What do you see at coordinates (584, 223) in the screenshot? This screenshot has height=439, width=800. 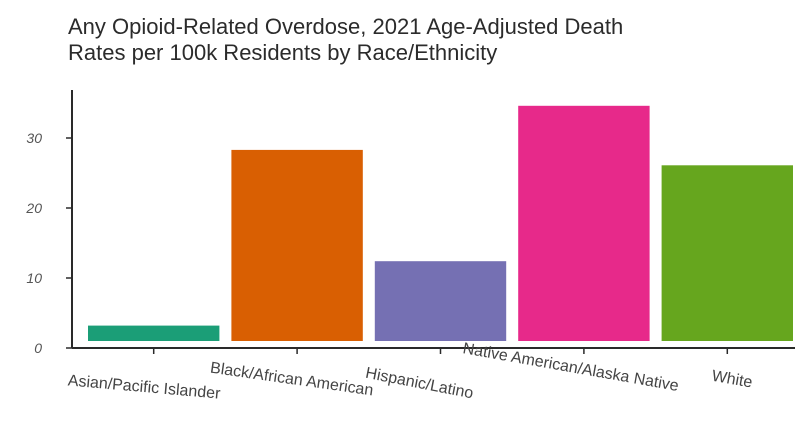 I see `bar-native-american-alaska-native` at bounding box center [584, 223].